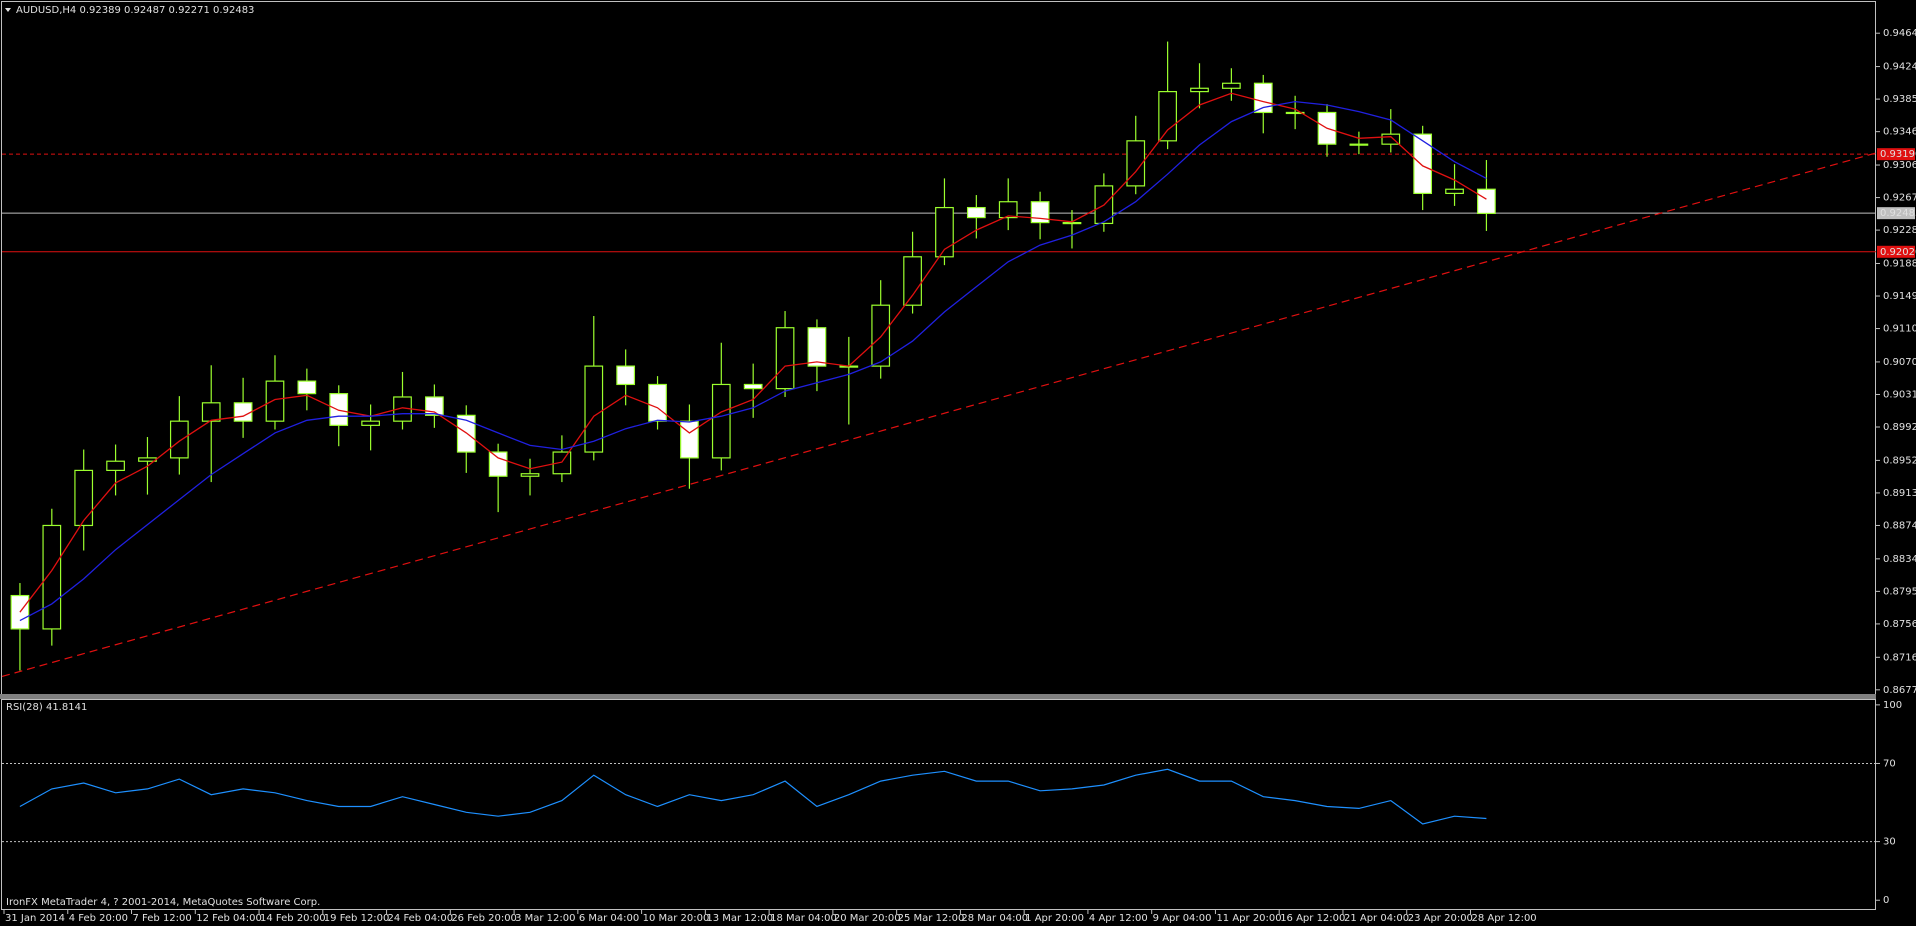 This screenshot has width=1916, height=926. What do you see at coordinates (484, 918) in the screenshot?
I see `x-tick-label: 26 Feb 20:00` at bounding box center [484, 918].